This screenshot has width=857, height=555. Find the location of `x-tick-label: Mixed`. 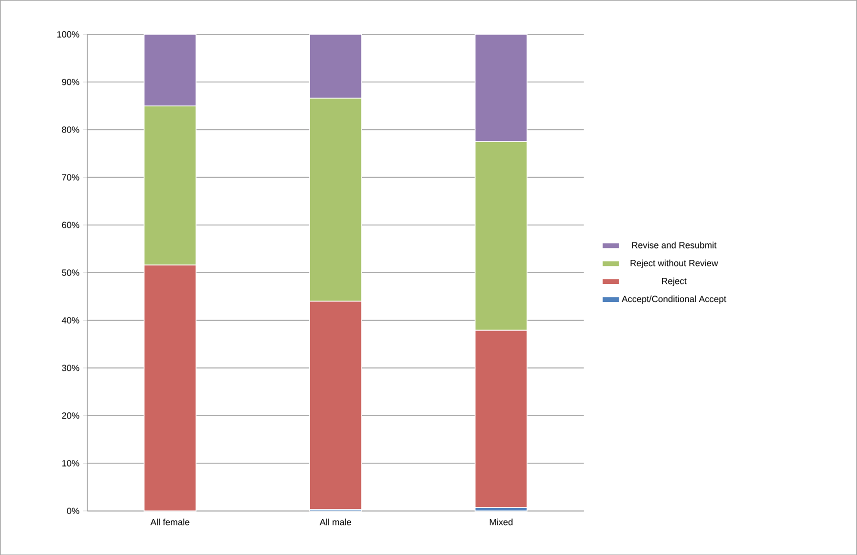

x-tick-label: Mixed is located at coordinates (501, 522).